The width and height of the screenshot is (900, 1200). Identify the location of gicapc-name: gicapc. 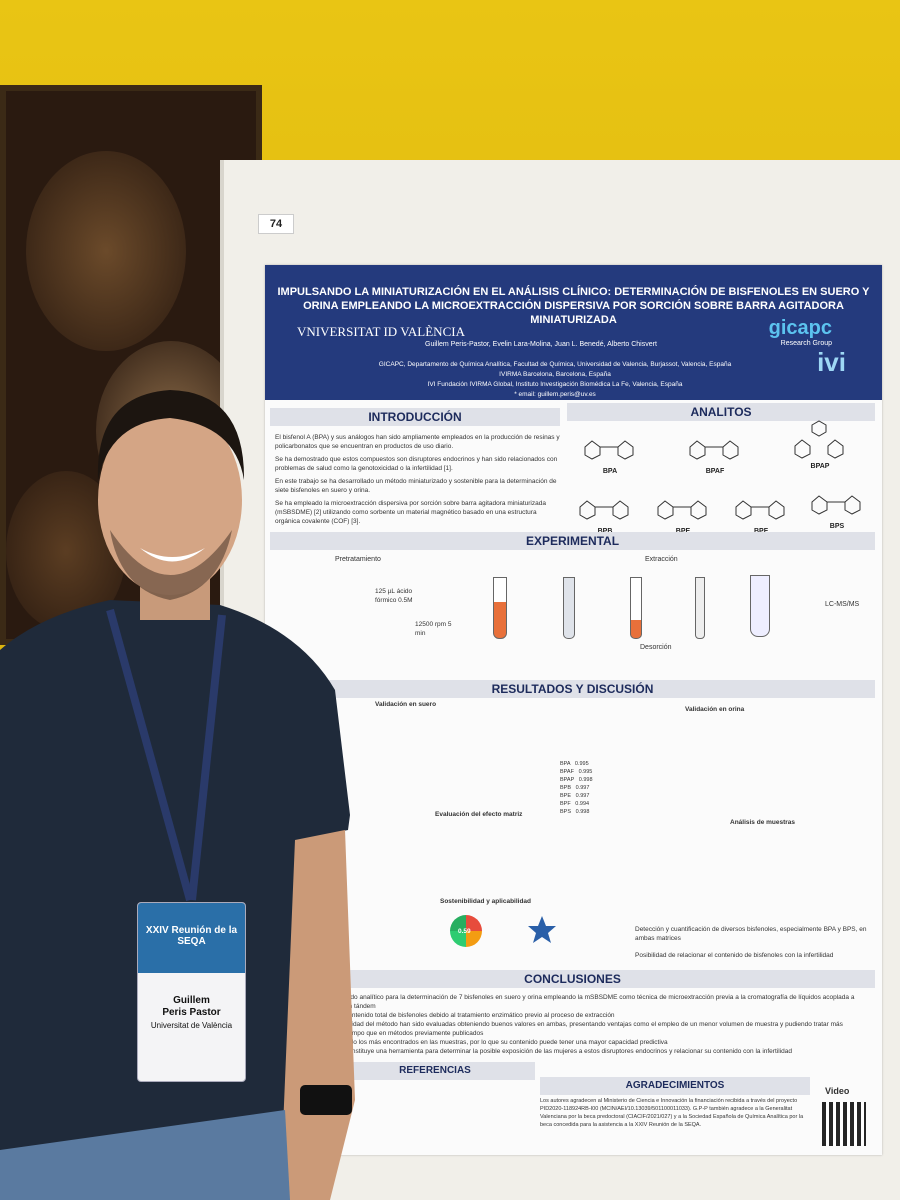
(800, 328).